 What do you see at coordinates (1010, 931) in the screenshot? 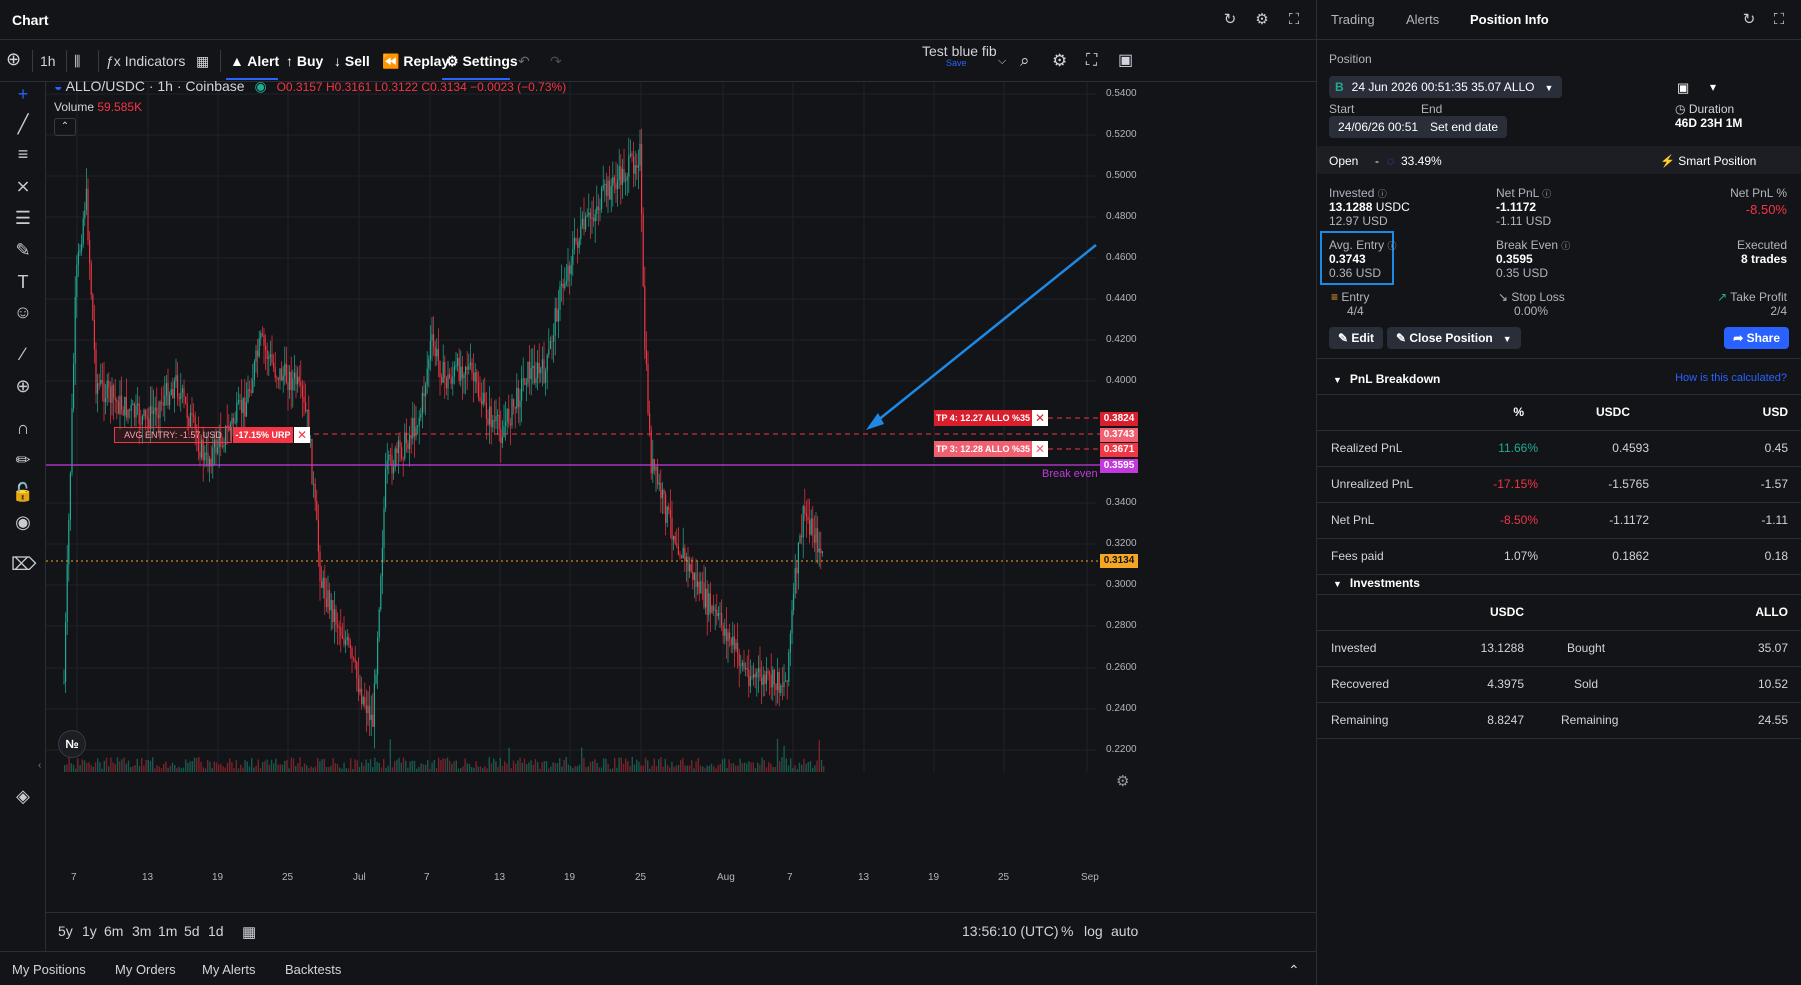
I see `clock-time: 13:56:10 (UTC)` at bounding box center [1010, 931].